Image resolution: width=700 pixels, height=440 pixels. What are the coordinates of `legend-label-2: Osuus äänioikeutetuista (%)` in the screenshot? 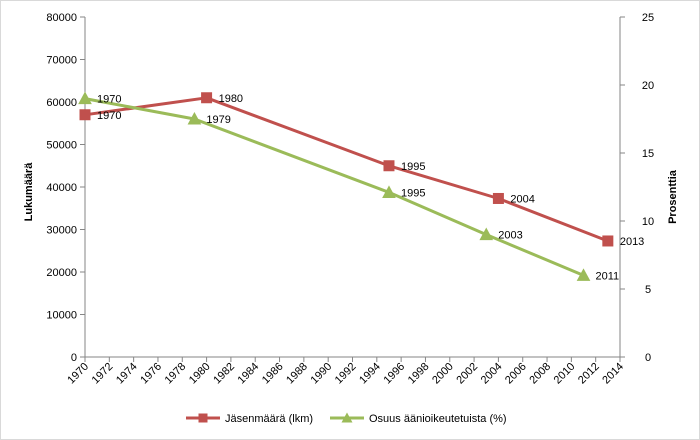 It's located at (438, 419).